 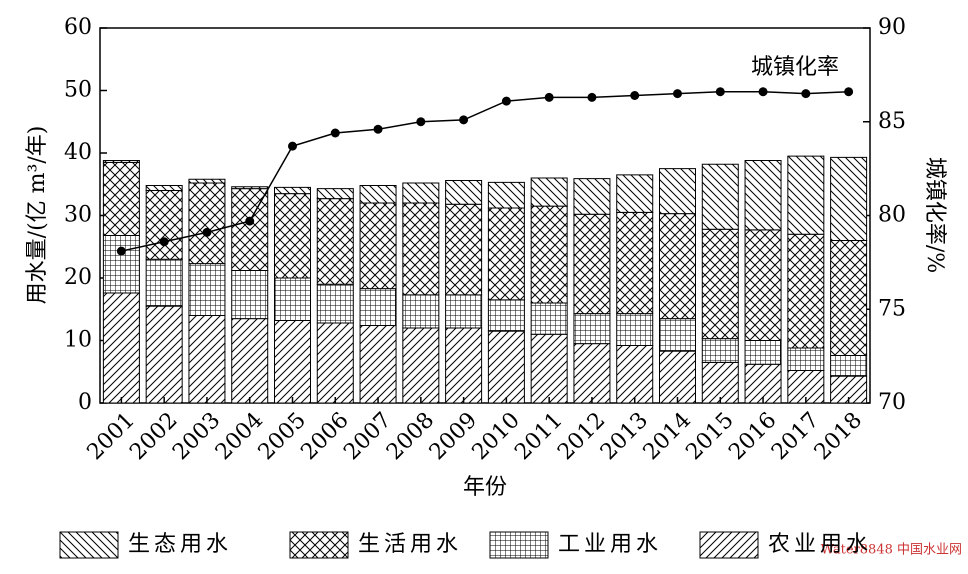 I want to click on x-tick-label: 2010, so click(x=496, y=436).